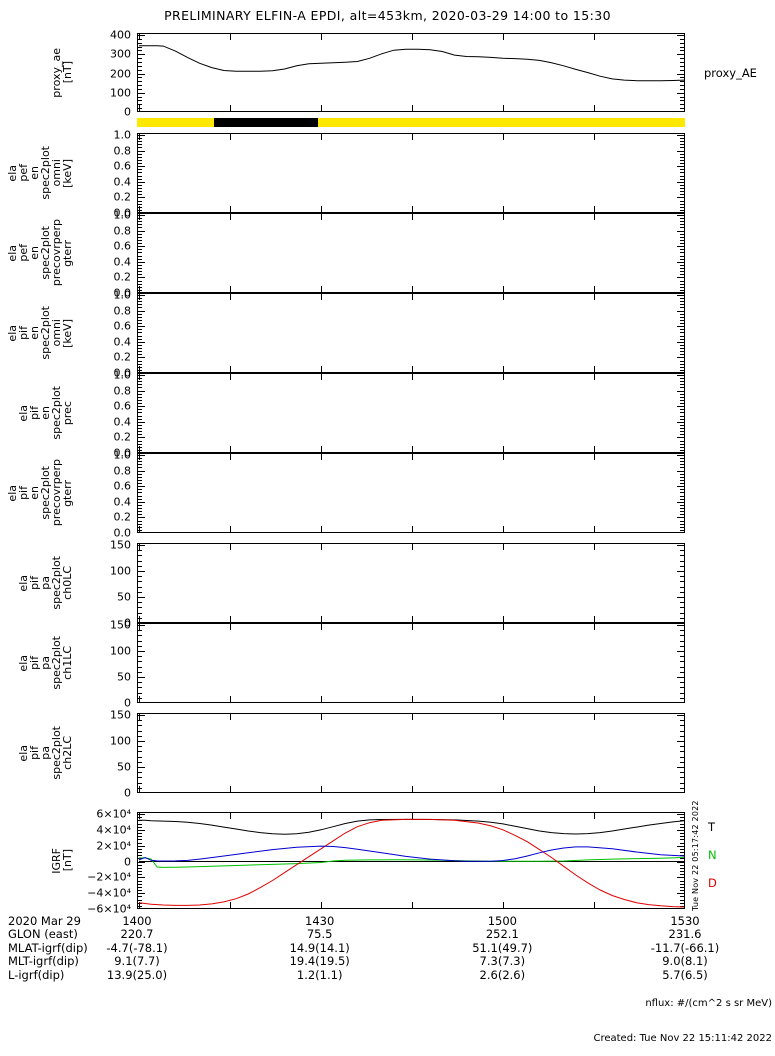 The image size is (775, 1056). I want to click on xaxis-value: 1500, so click(502, 921).